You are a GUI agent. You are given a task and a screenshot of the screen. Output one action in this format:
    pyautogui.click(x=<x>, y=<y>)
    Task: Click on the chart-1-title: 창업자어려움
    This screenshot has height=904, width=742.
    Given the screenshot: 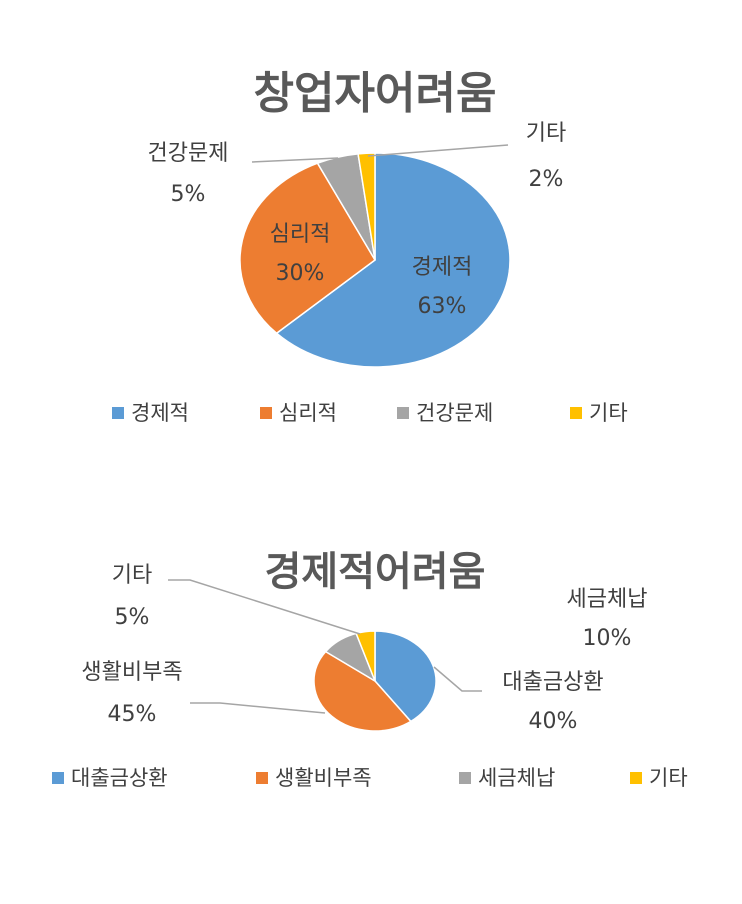 What is the action you would take?
    pyautogui.click(x=375, y=93)
    